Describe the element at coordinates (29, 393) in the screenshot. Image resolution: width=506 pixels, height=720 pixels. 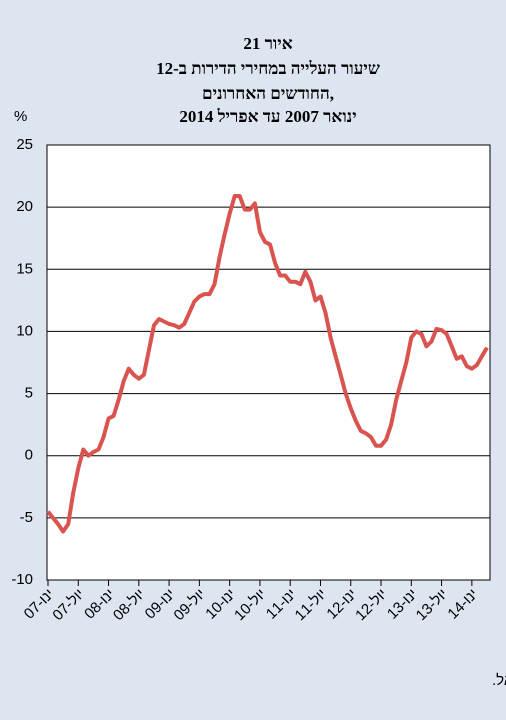
I see `y-tick-label: 5` at that location.